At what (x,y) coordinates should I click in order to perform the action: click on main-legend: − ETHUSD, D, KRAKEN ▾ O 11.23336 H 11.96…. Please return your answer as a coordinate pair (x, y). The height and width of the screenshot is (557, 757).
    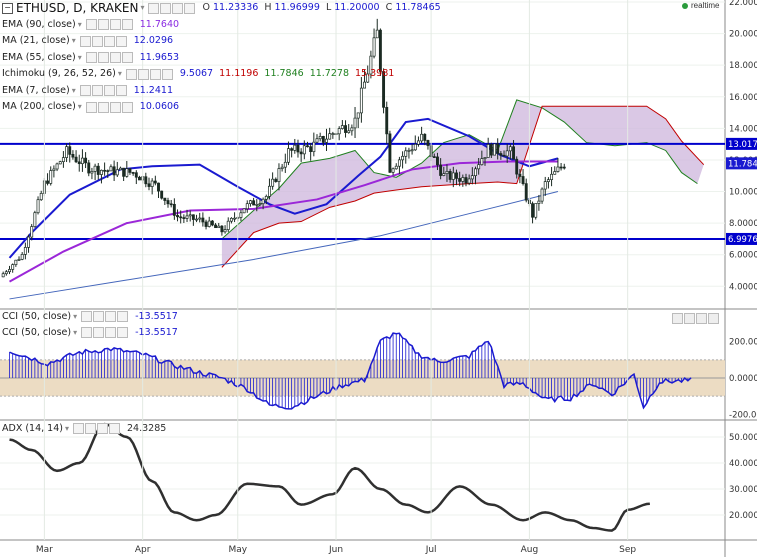
    Looking at the image, I should click on (221, 58).